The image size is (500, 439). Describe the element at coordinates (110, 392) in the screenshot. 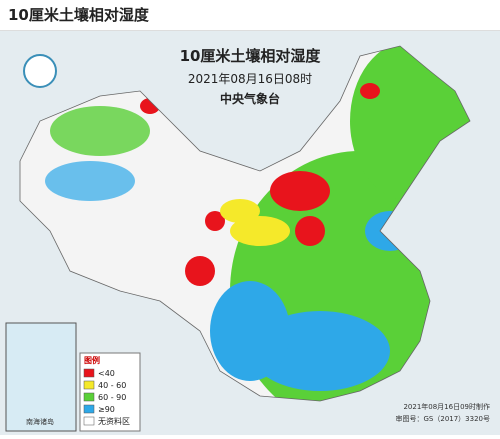

I see `legend: 图例 <40 40 - 60 60 - 90 ≥90 无资料区` at that location.